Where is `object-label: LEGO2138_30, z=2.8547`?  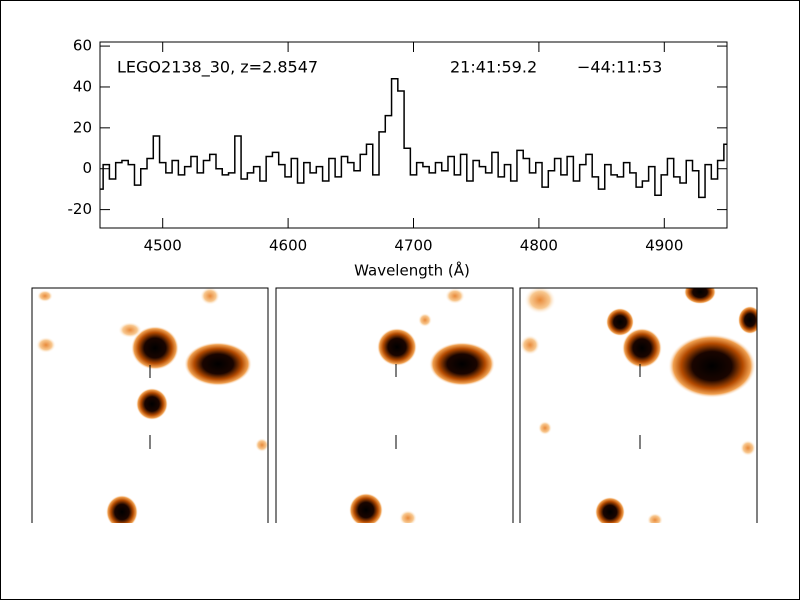
object-label: LEGO2138_30, z=2.8547 is located at coordinates (217, 68).